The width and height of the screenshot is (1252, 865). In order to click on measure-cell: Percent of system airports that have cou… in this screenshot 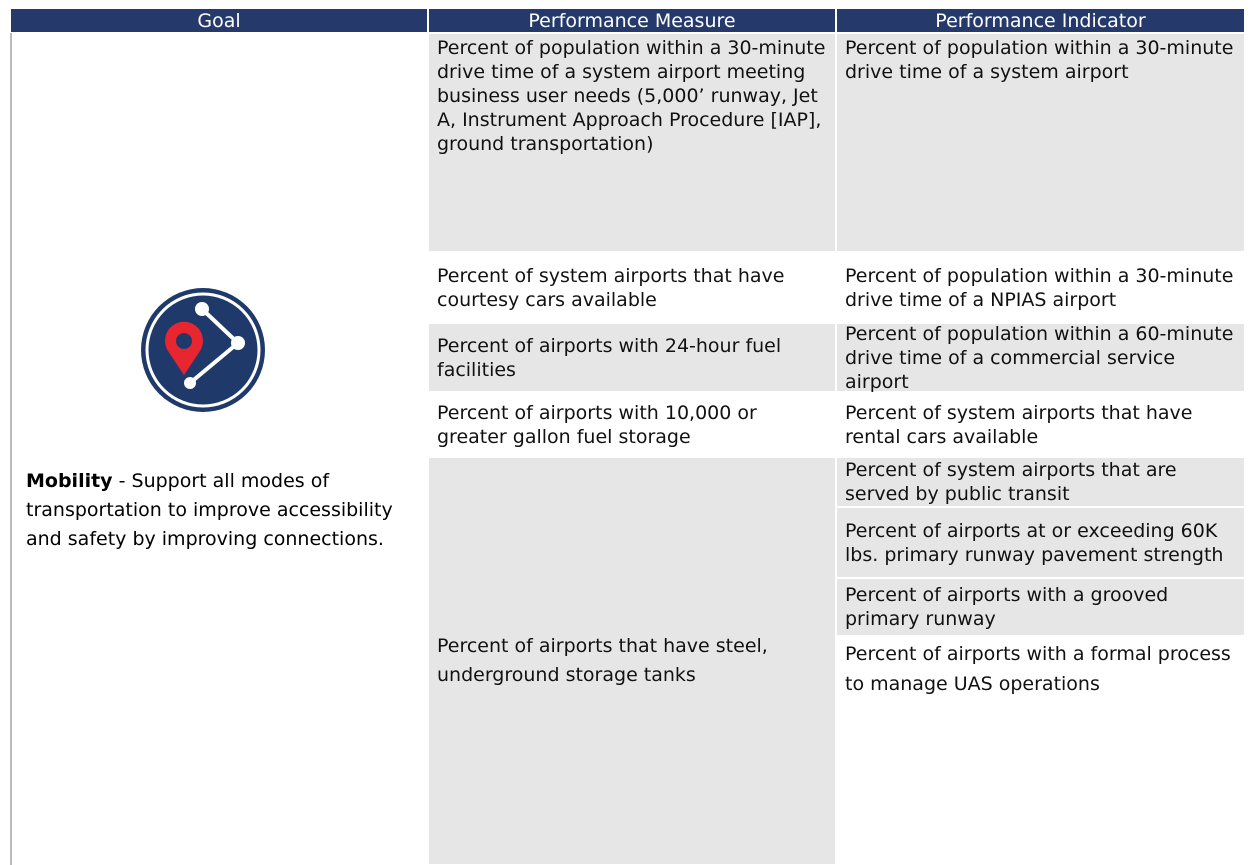, I will do `click(632, 287)`.